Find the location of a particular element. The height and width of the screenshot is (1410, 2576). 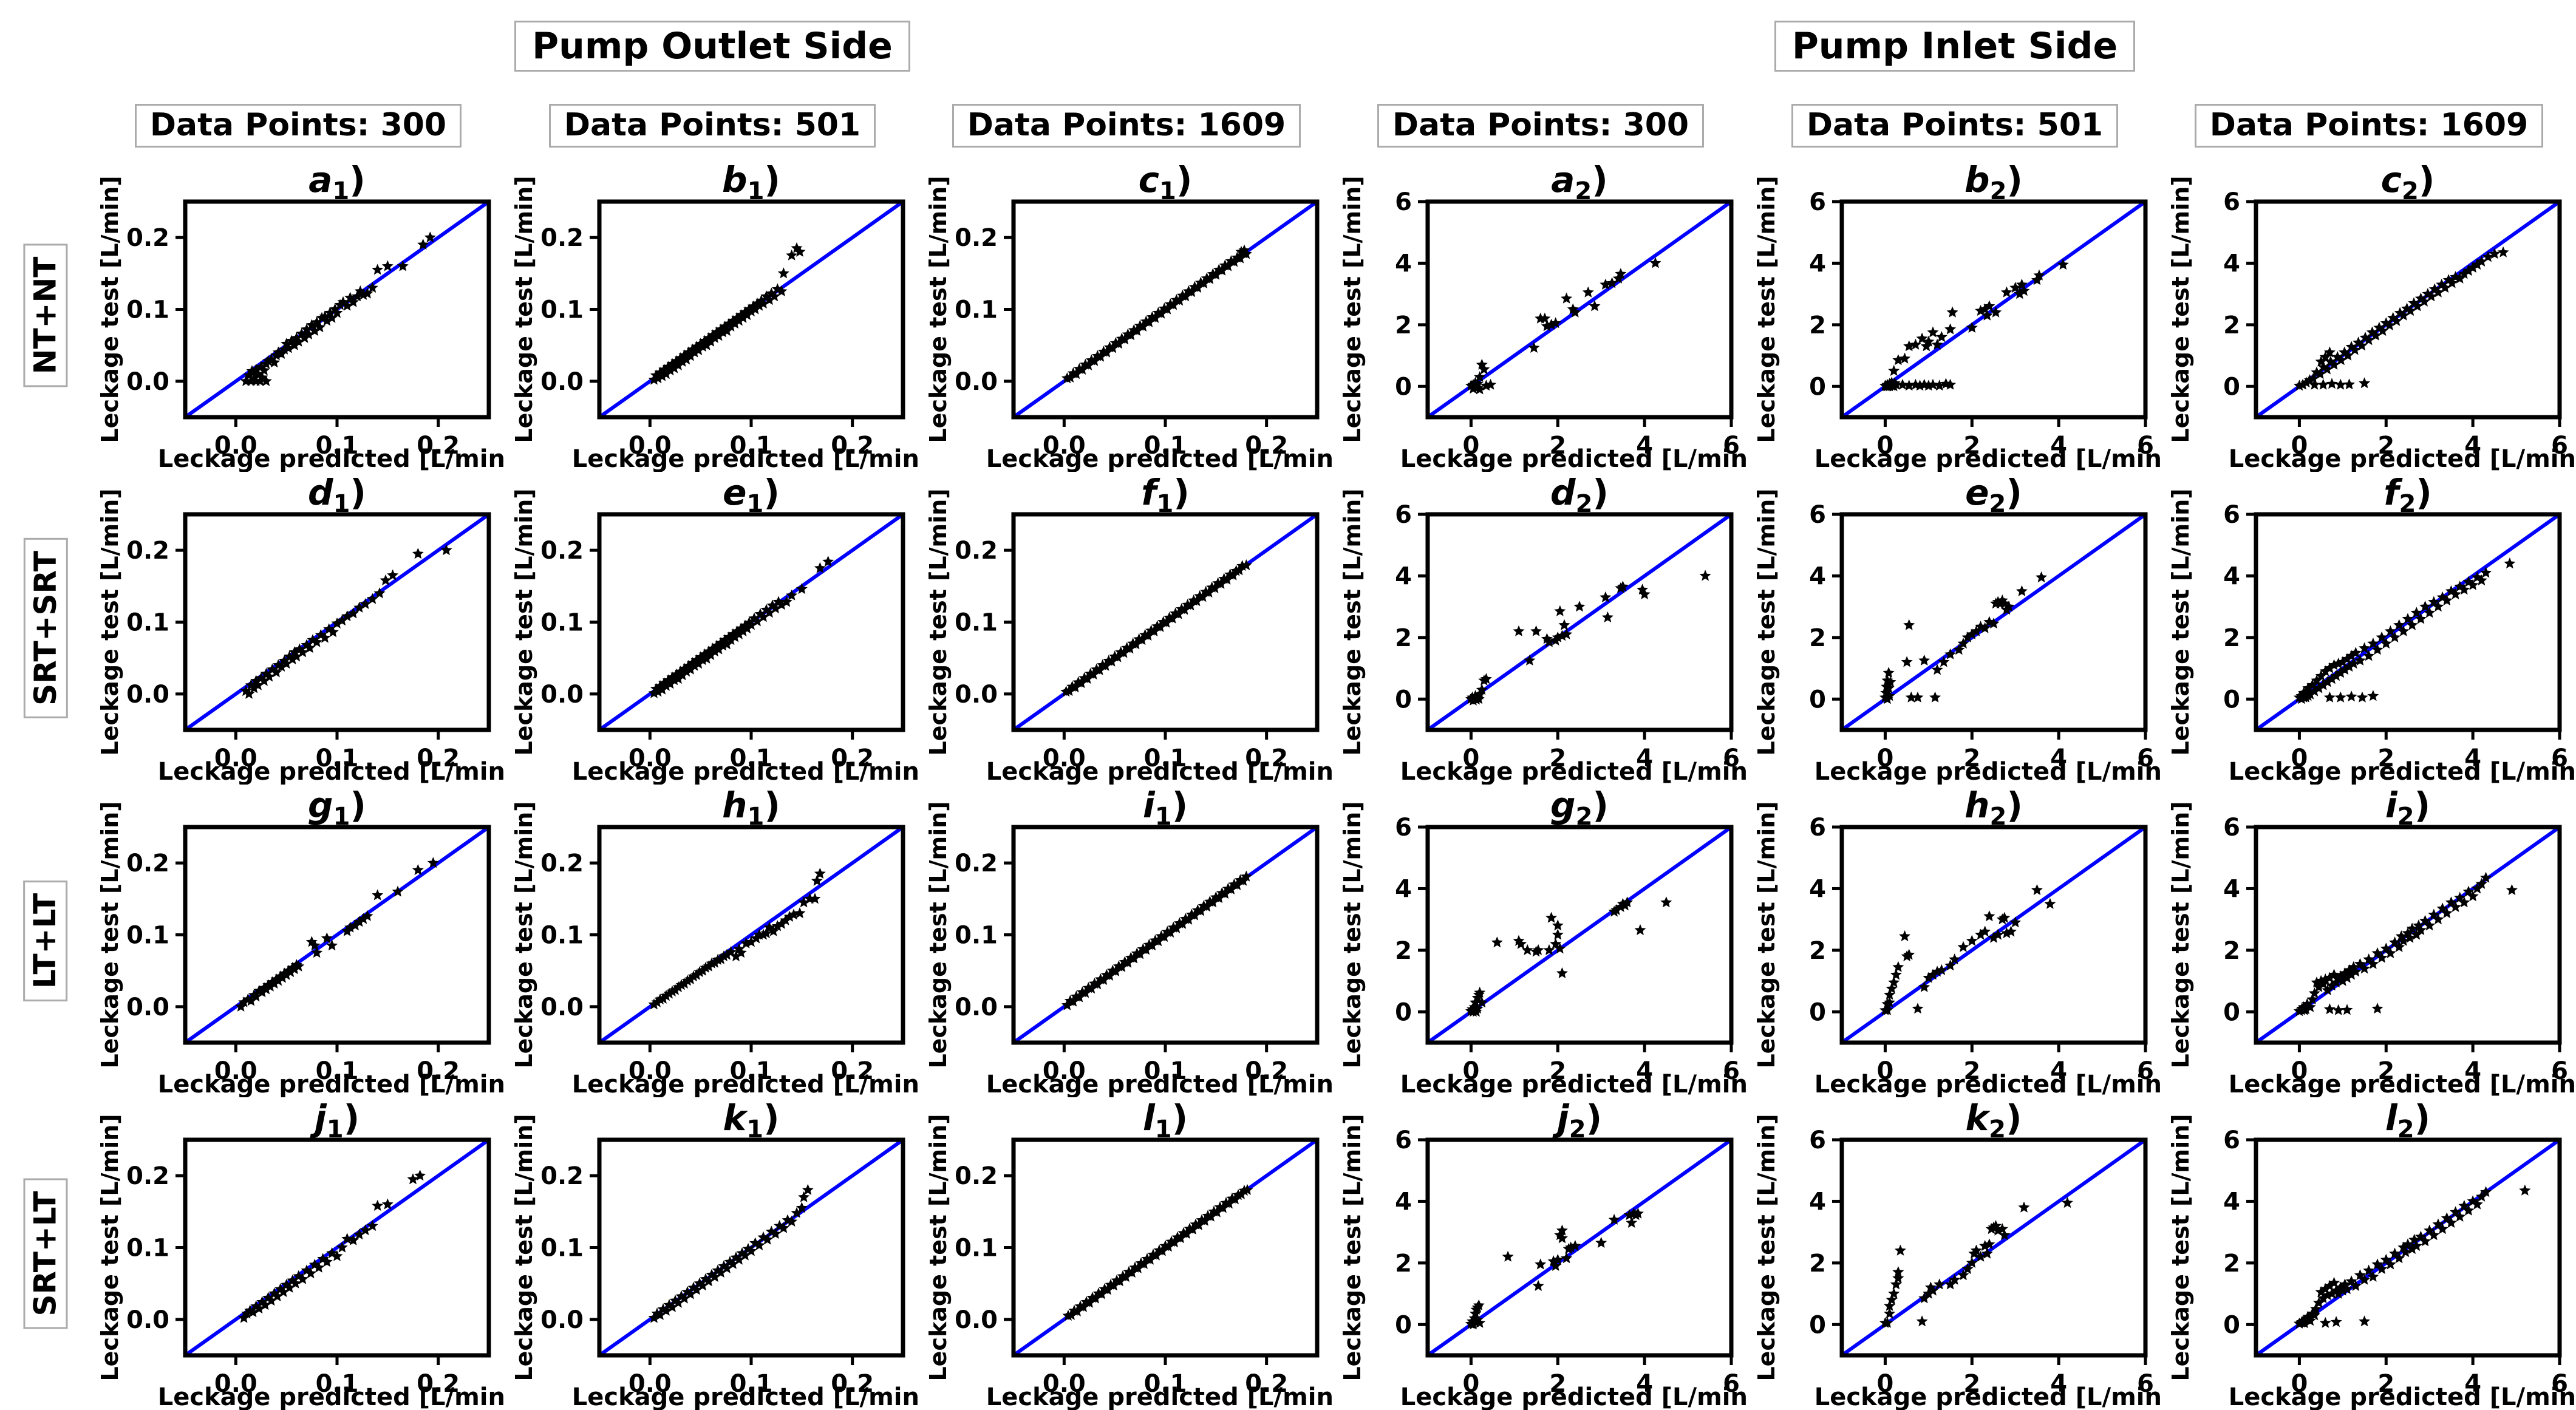

row-label-srt-lt: SRT+LT is located at coordinates (45, 1254).